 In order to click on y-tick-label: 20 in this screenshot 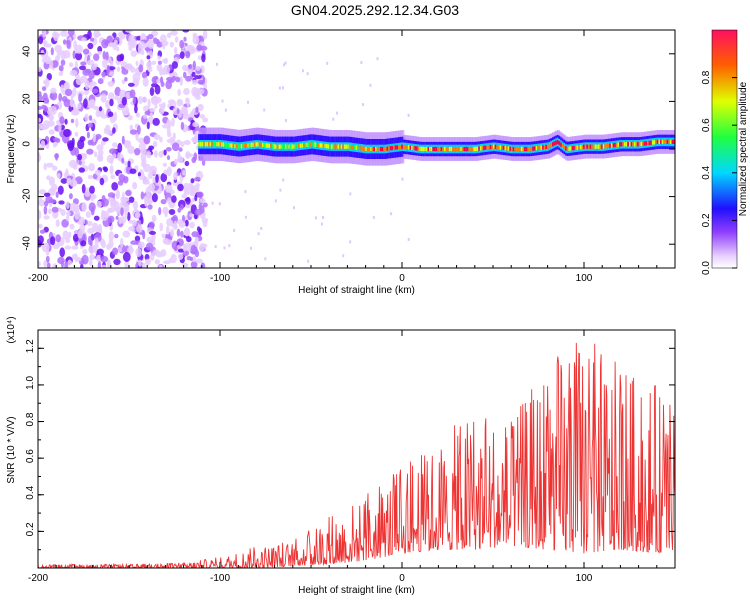, I will do `click(27, 99)`.